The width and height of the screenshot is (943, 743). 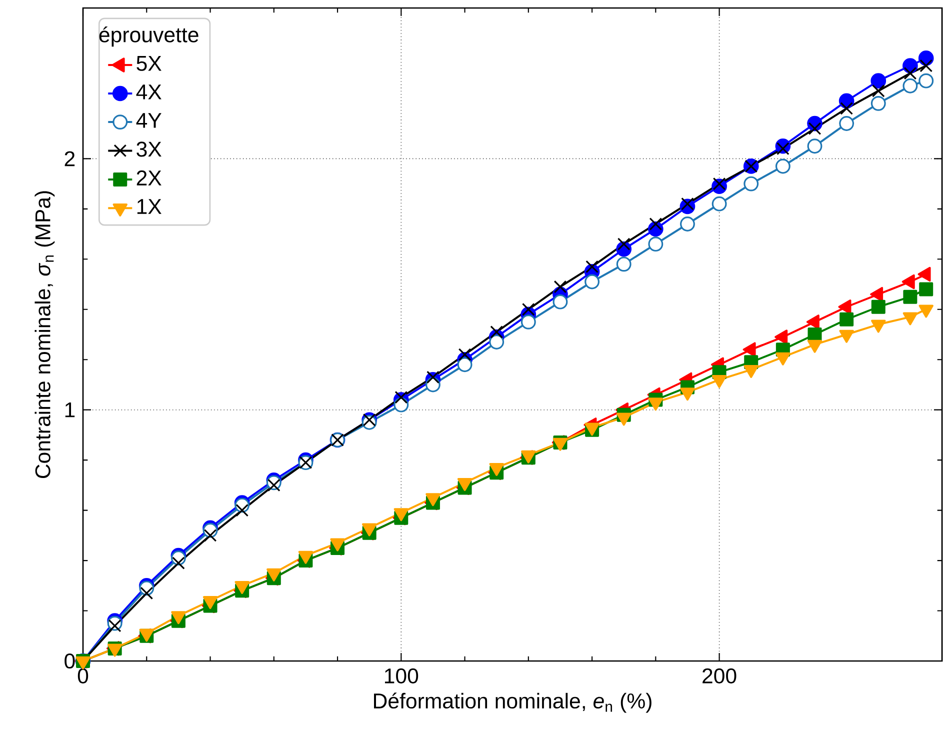 What do you see at coordinates (70, 410) in the screenshot?
I see `y-tick-label: 1` at bounding box center [70, 410].